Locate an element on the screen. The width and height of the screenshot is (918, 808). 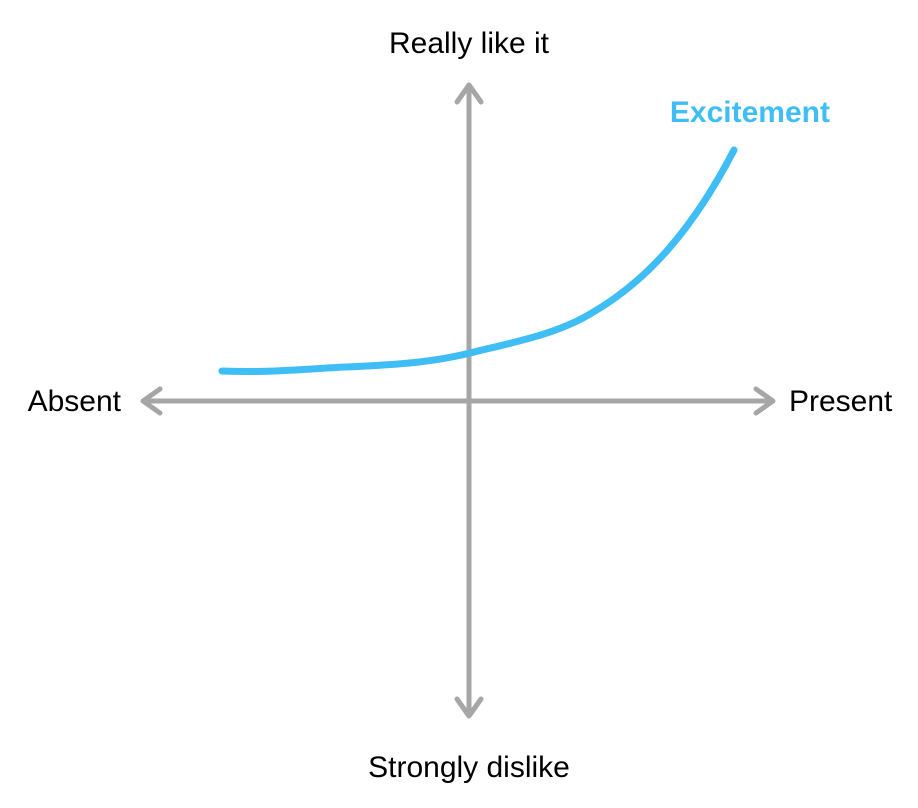
axis-label-bottom: Strongly dislike is located at coordinates (469, 767).